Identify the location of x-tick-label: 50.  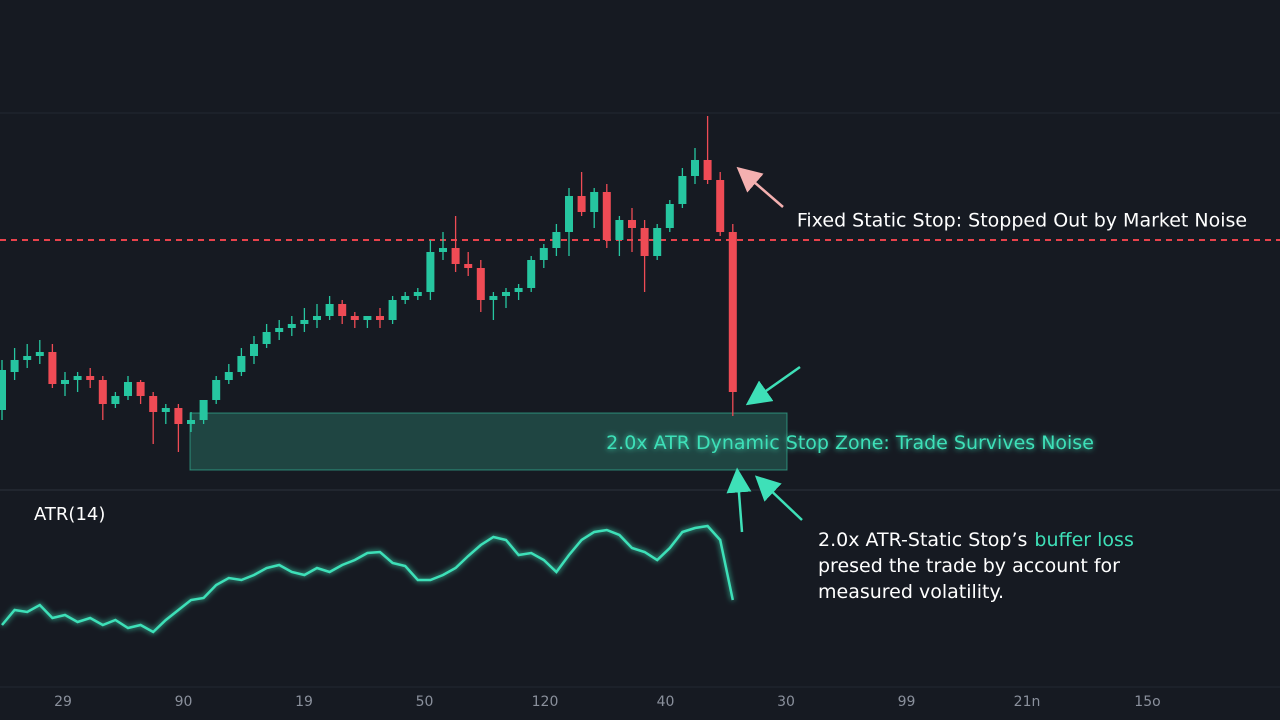
(425, 702).